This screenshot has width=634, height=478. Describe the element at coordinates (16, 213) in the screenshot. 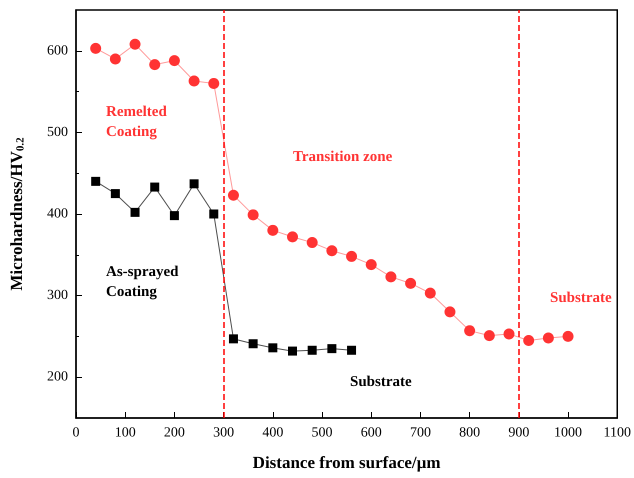

I see `y-axis-title: Microhardness/HV0.2` at that location.